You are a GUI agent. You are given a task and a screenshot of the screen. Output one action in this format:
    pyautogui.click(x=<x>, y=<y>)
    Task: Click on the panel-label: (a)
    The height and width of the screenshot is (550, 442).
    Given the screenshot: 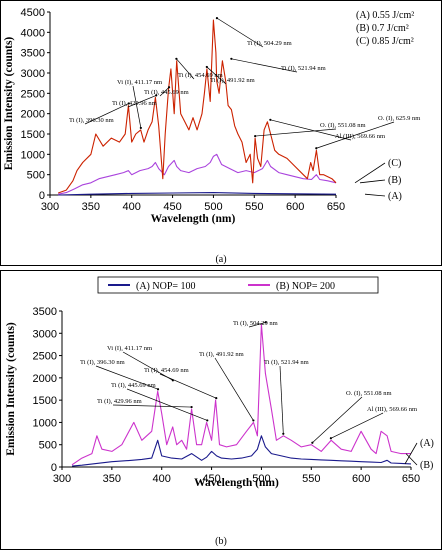 What is the action you would take?
    pyautogui.click(x=220, y=259)
    